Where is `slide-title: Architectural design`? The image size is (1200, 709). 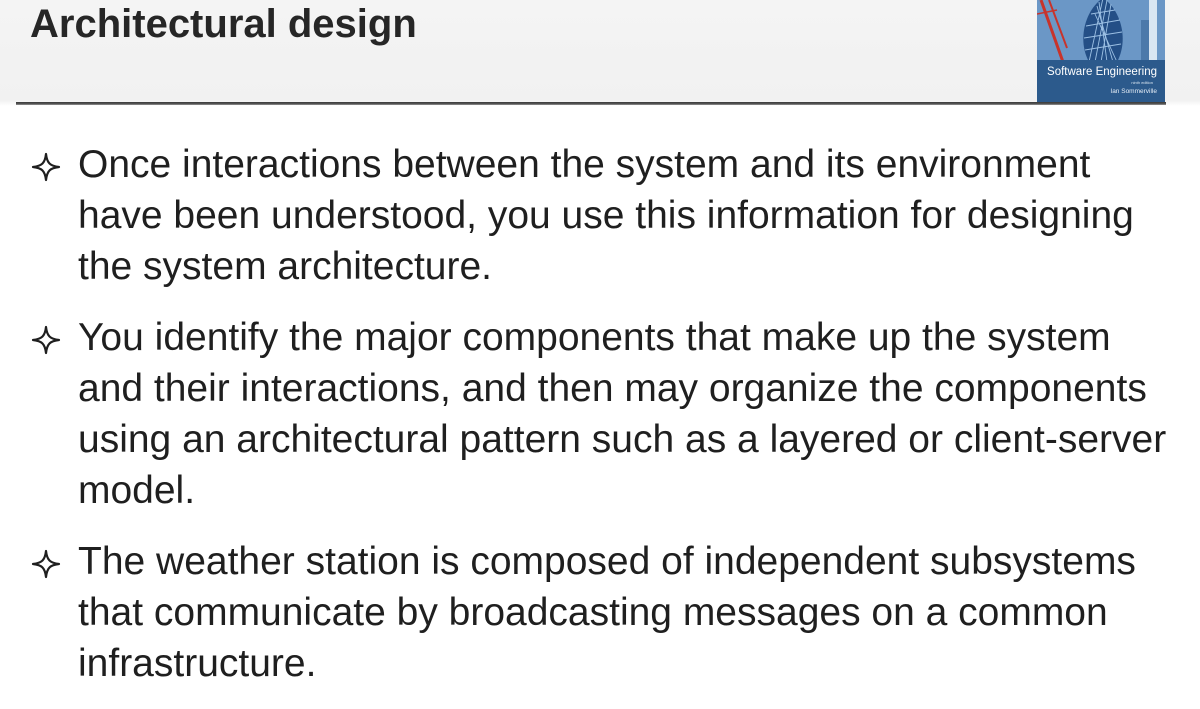 slide-title: Architectural design is located at coordinates (223, 24).